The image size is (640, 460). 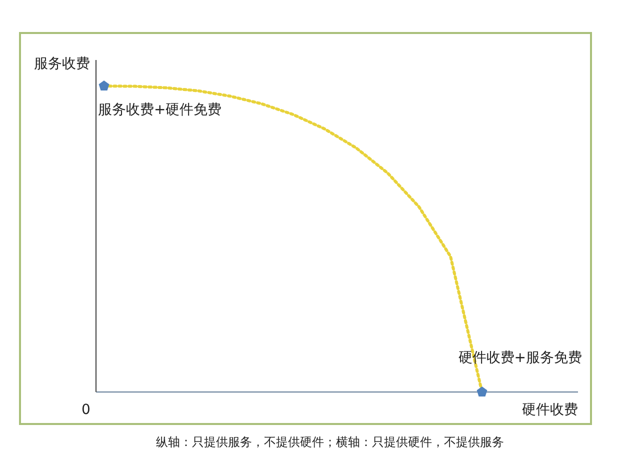 What do you see at coordinates (62, 64) in the screenshot?
I see `y-axis-title: 服务收费` at bounding box center [62, 64].